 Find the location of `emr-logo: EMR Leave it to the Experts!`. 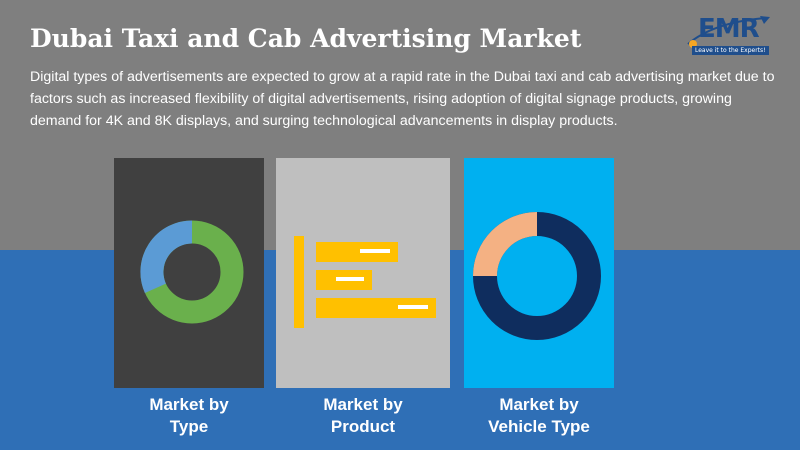

emr-logo: EMR Leave it to the Experts! is located at coordinates (732, 38).